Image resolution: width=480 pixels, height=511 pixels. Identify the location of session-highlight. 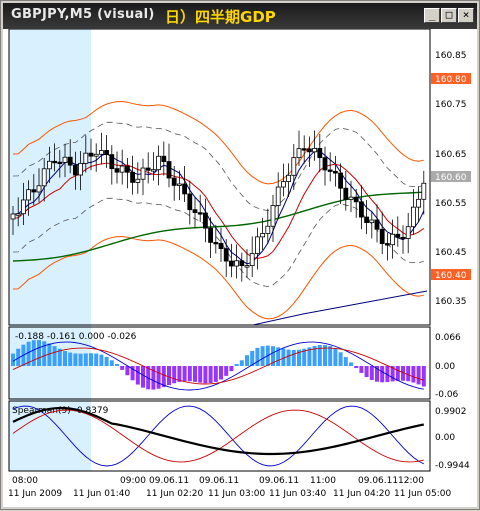
(50, 250).